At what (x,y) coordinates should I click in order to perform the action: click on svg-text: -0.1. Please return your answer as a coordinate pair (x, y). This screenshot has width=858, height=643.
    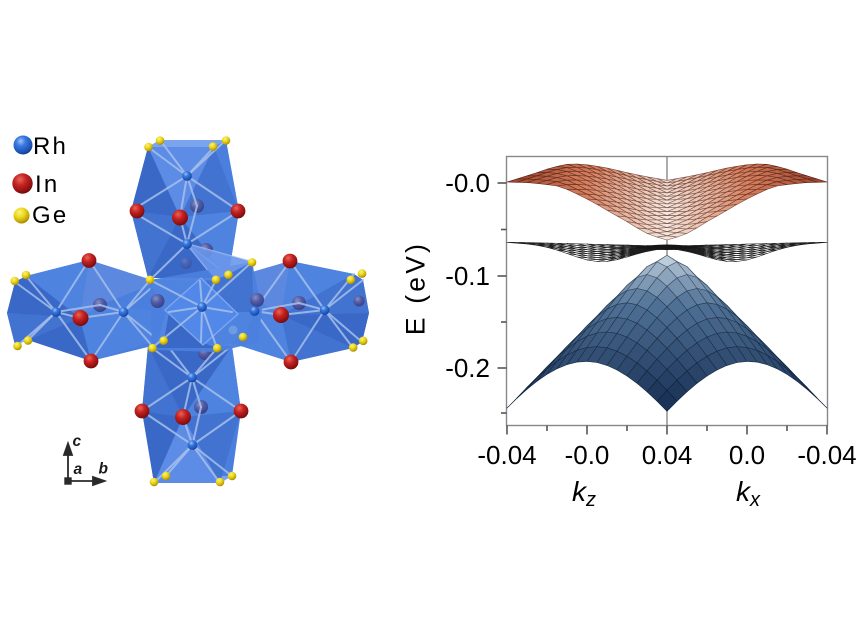
    Looking at the image, I should click on (467, 276).